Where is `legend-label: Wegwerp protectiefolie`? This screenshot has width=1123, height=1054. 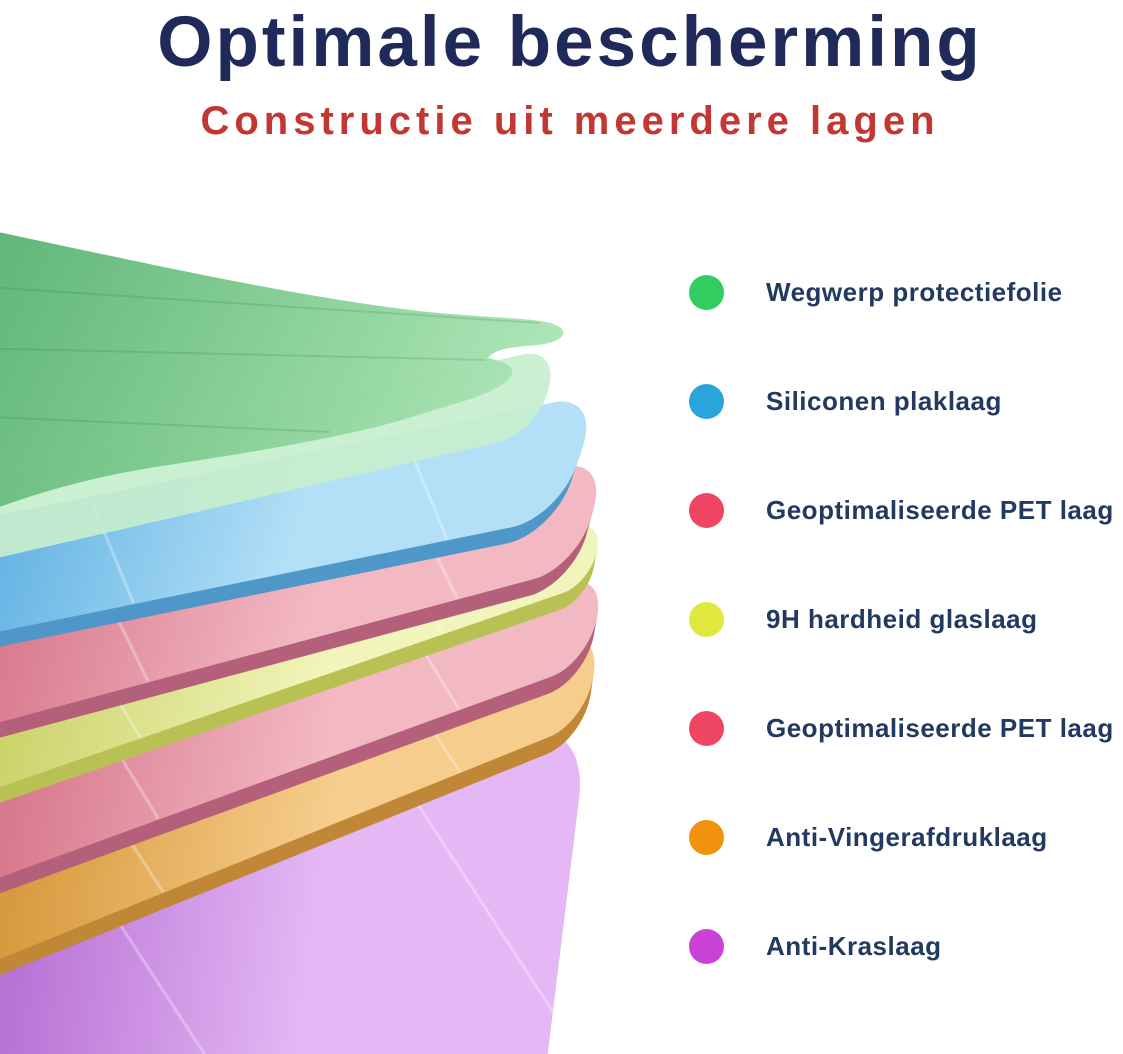
legend-label: Wegwerp protectiefolie is located at coordinates (914, 291).